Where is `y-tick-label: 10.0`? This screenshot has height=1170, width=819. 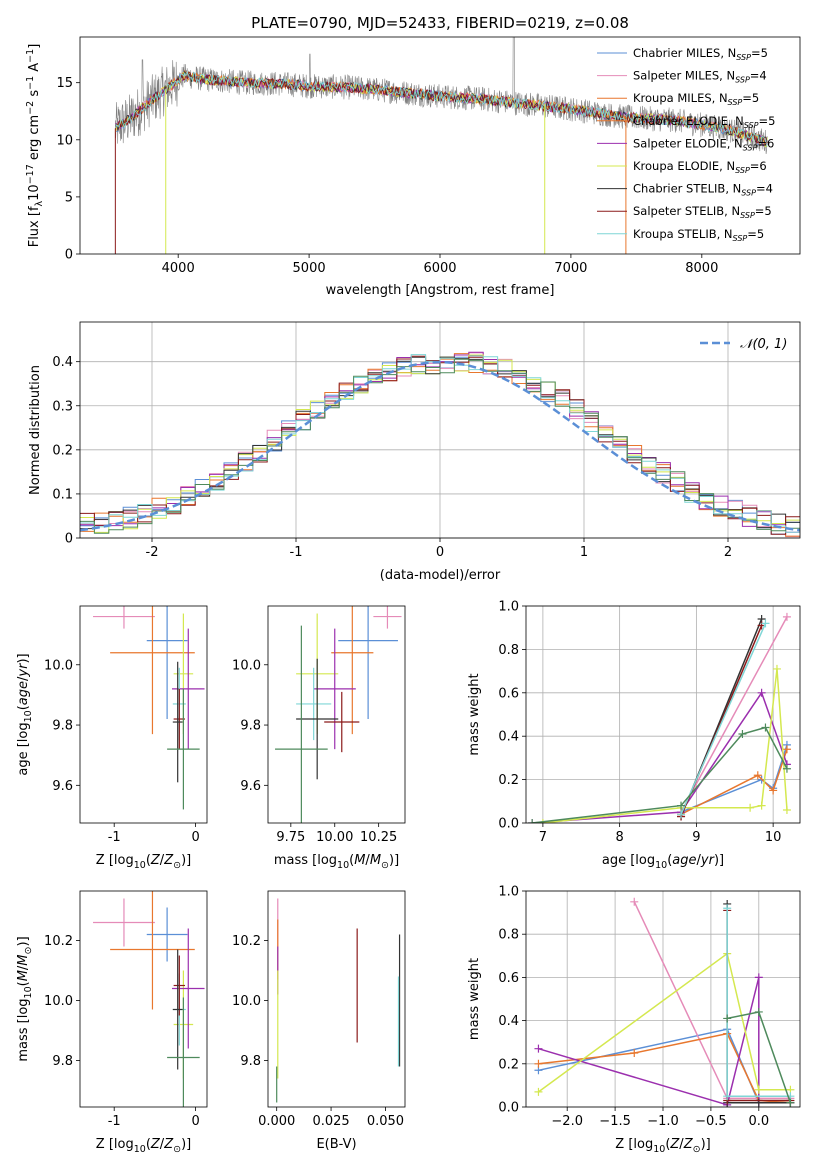
y-tick-label: 10.0 is located at coordinates (58, 665).